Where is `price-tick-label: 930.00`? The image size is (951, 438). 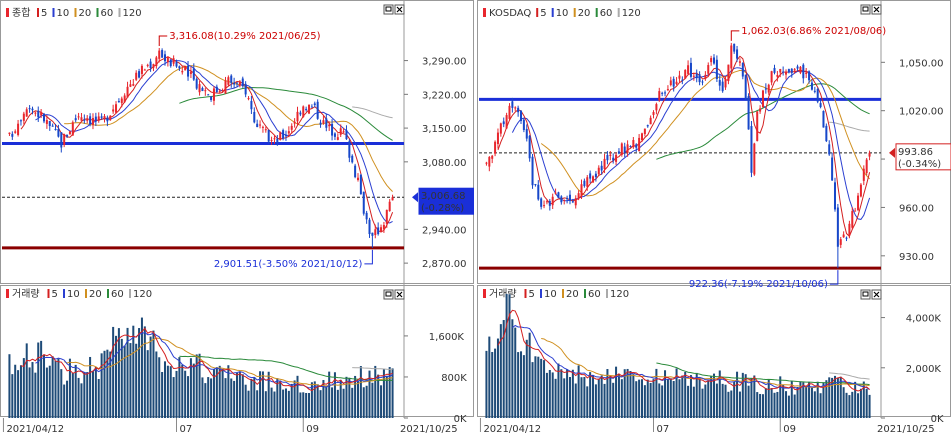 price-tick-label: 930.00 is located at coordinates (916, 257).